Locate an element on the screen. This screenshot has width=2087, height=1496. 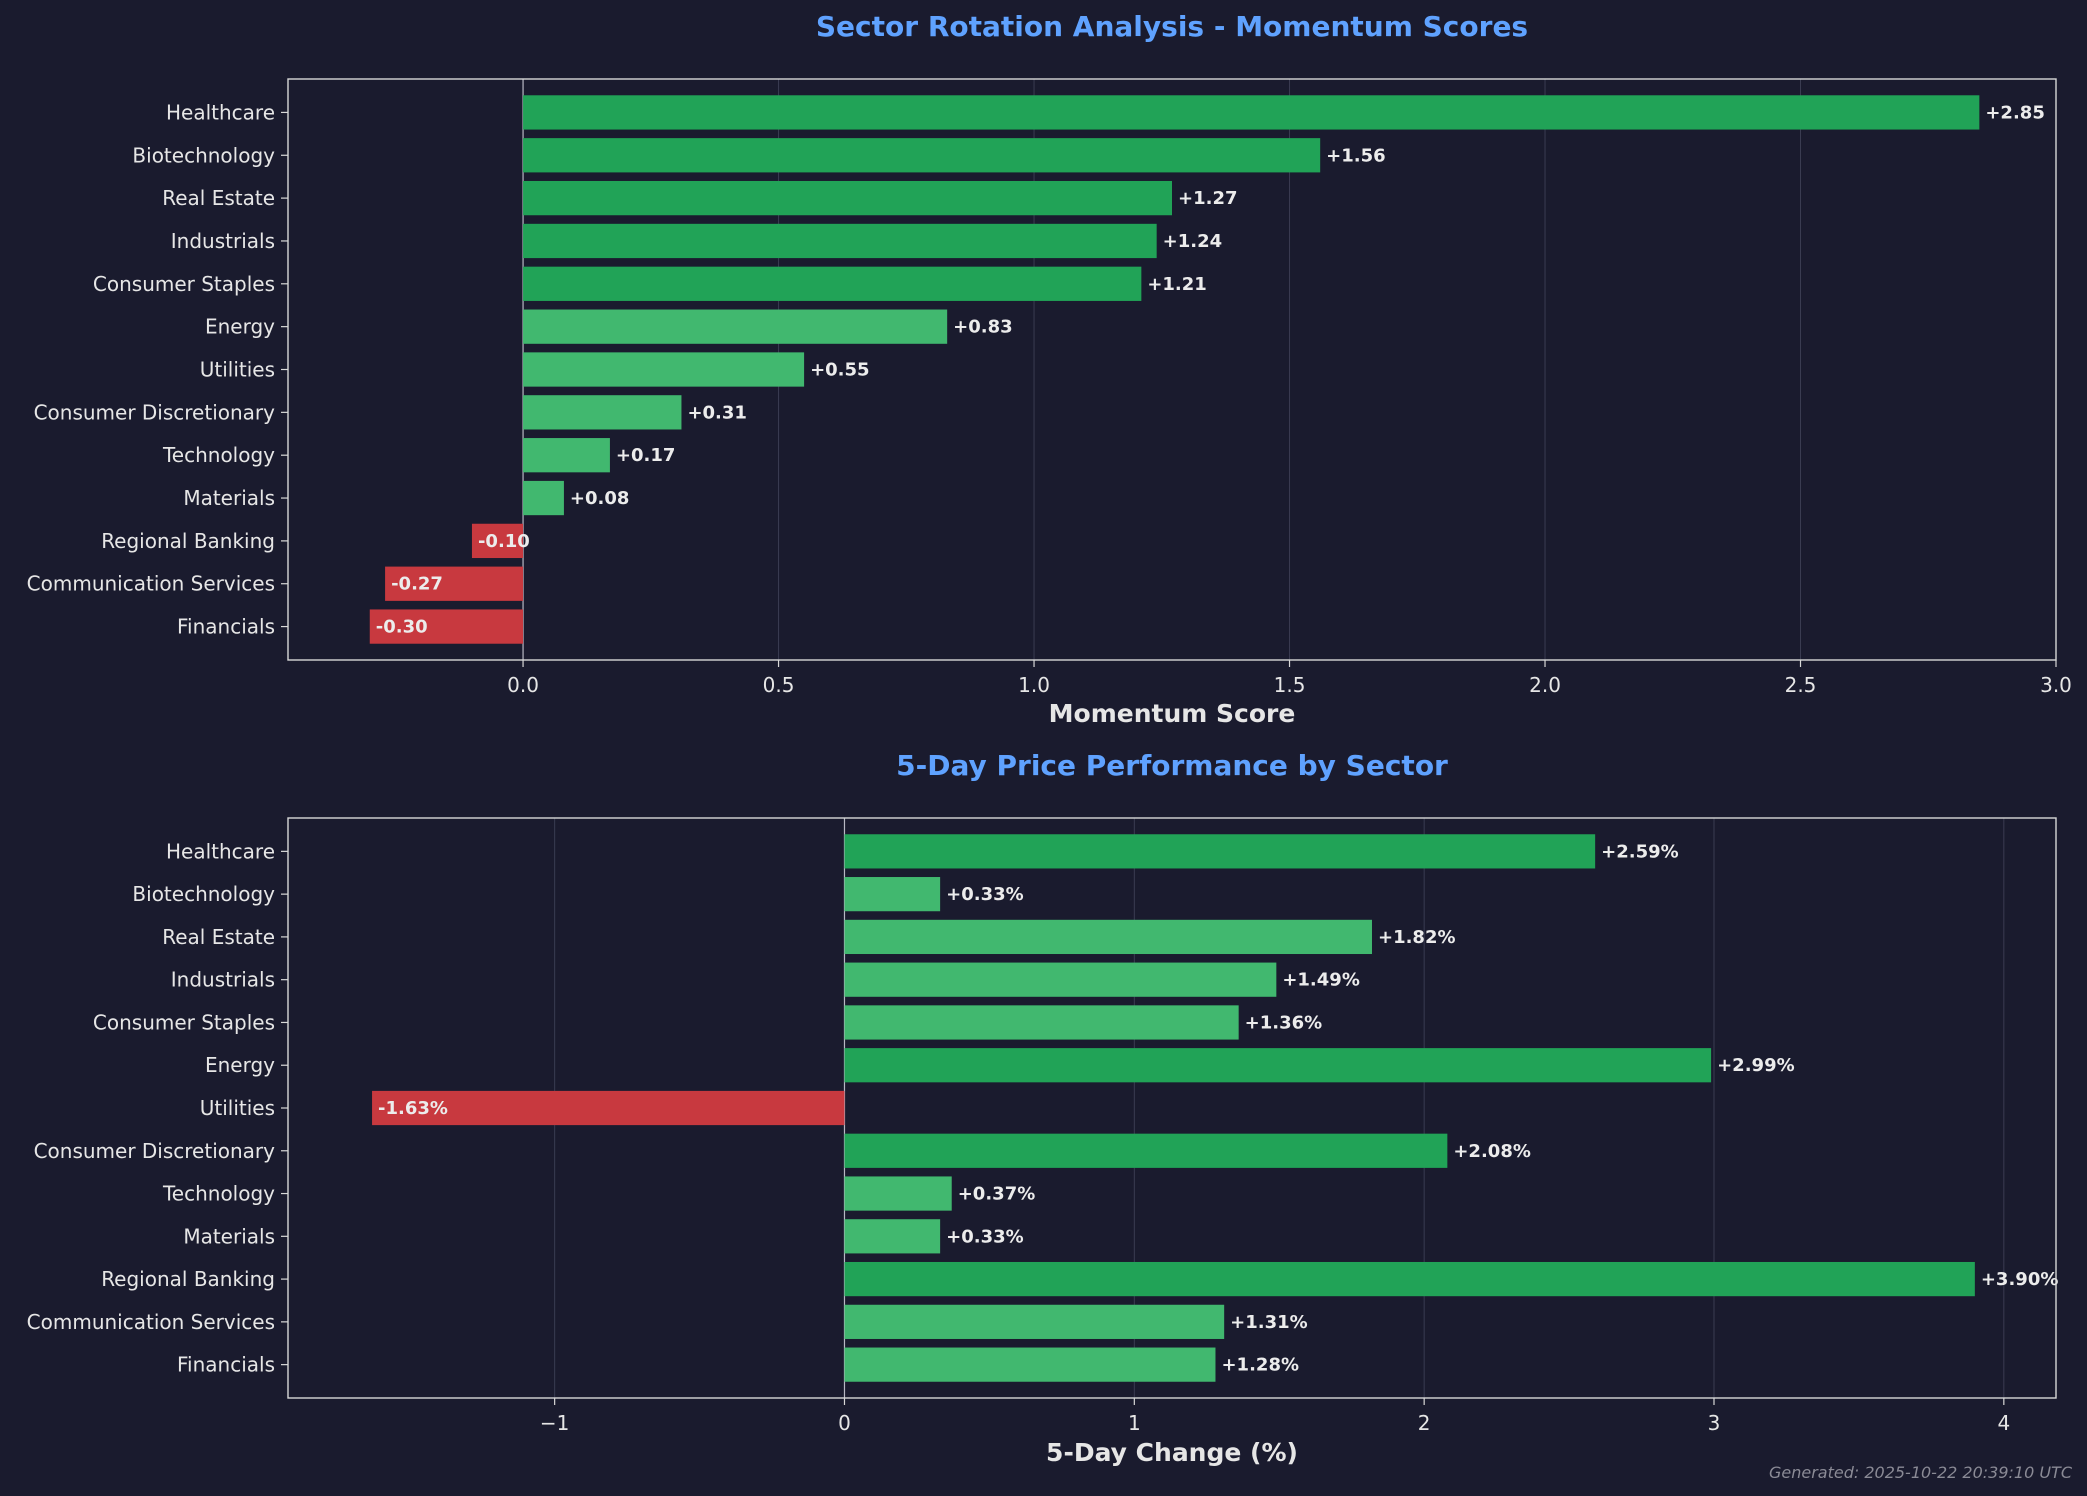
momentum-bar-technology is located at coordinates (566, 455).